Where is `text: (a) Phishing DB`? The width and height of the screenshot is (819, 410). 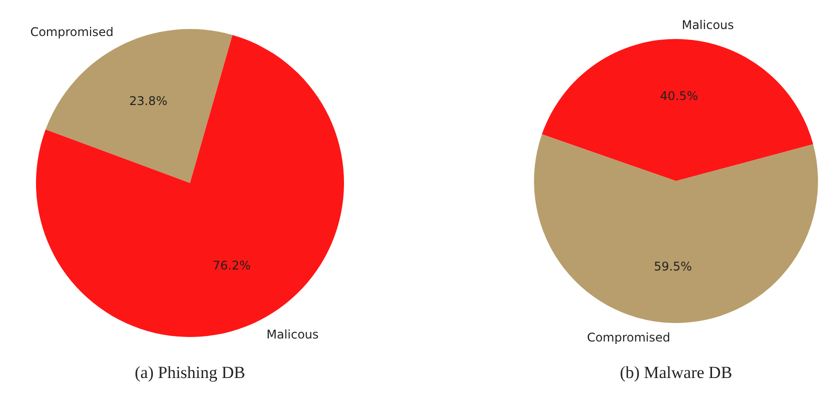 text: (a) Phishing DB is located at coordinates (190, 372).